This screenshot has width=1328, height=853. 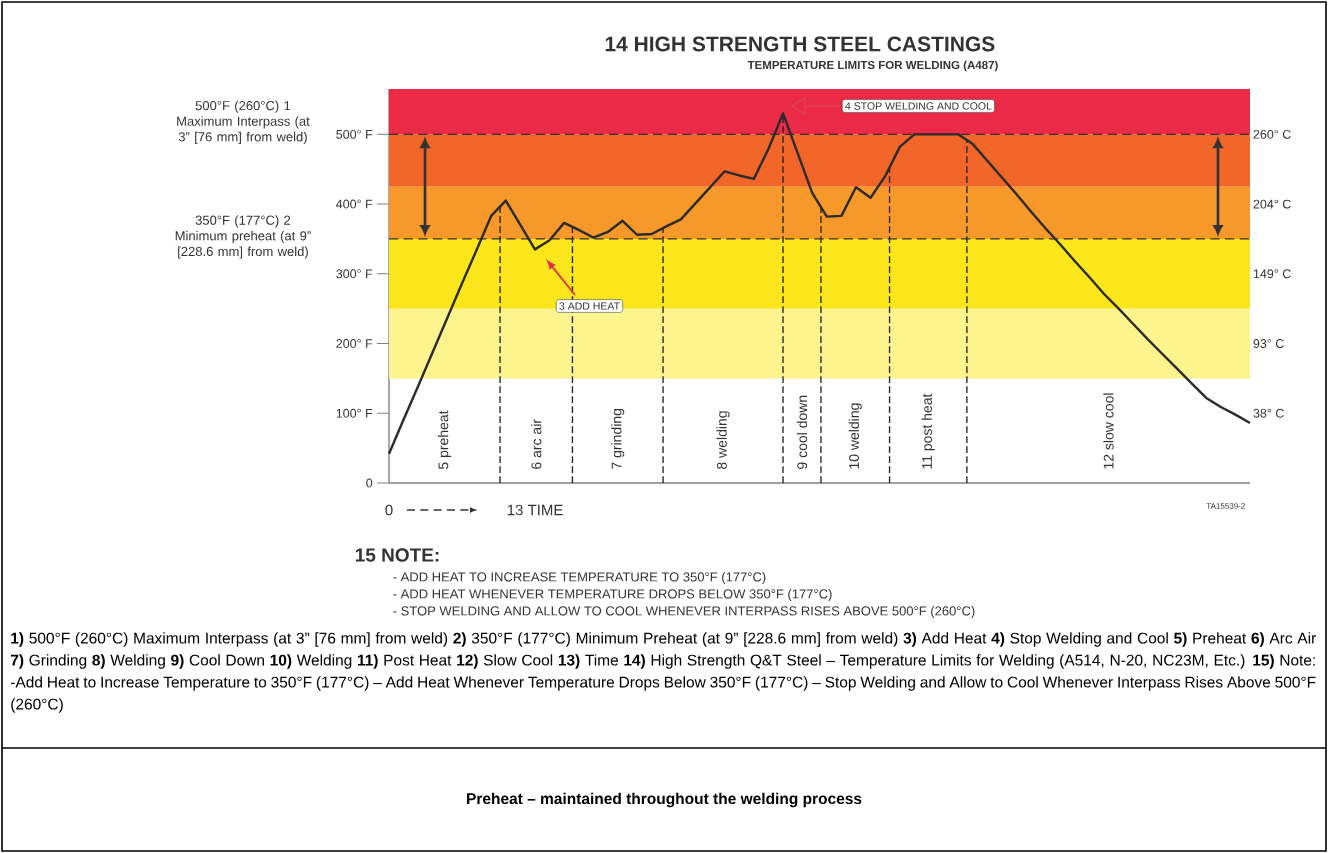 What do you see at coordinates (535, 510) in the screenshot?
I see `x-axis-title: 13 TIME` at bounding box center [535, 510].